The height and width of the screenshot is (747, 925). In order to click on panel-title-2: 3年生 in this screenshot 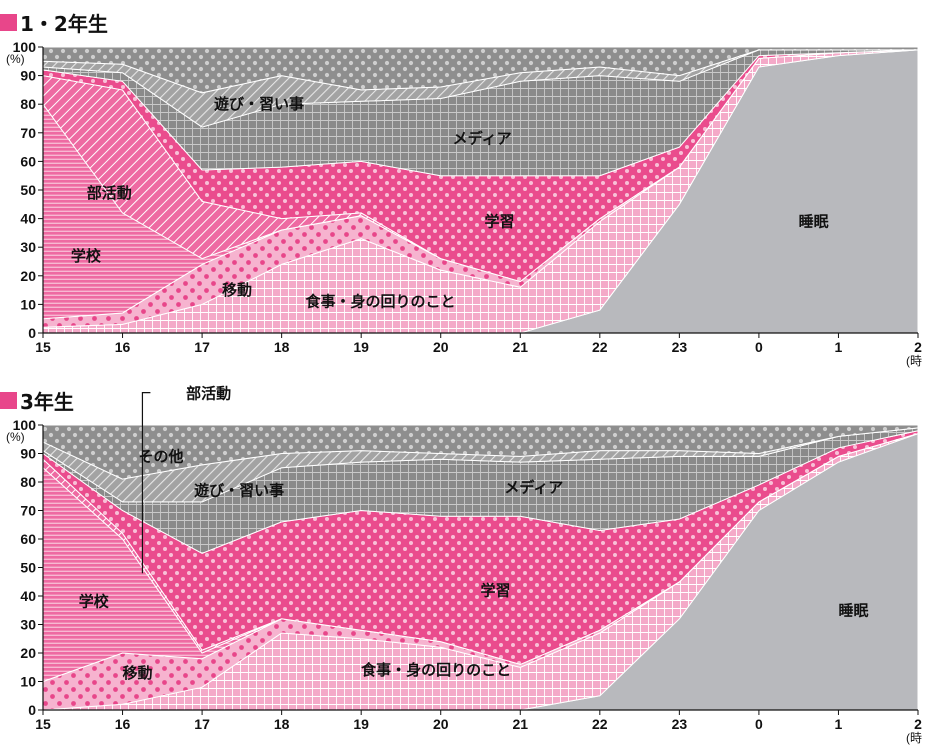, I will do `click(37, 400)`.